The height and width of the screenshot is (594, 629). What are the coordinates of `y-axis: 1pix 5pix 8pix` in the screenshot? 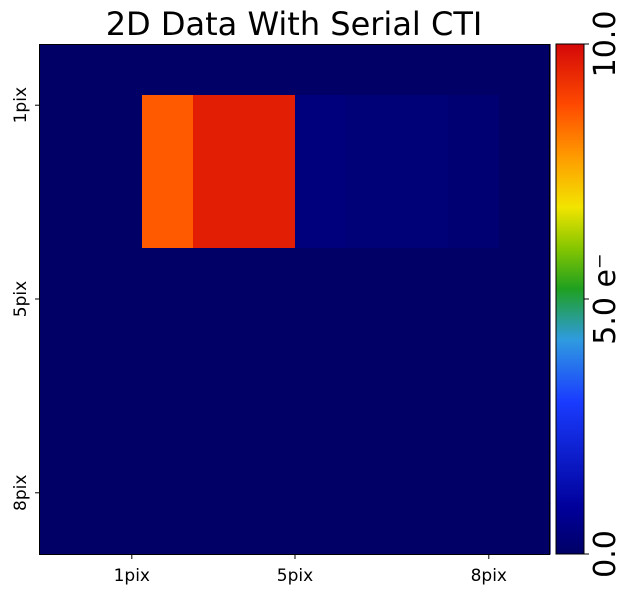 It's located at (25, 299).